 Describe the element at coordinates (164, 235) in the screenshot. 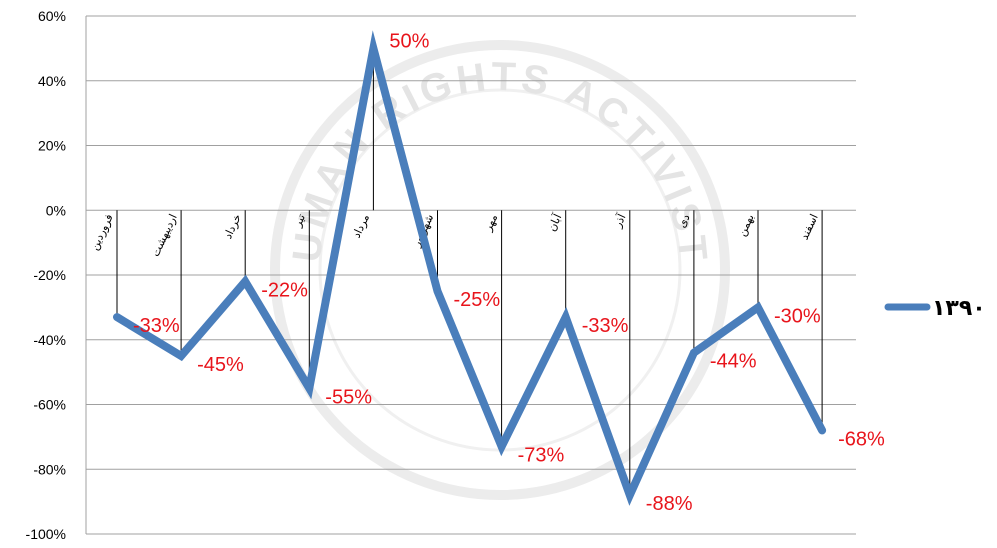

I see `x-tick-label: اردیبهشت` at that location.